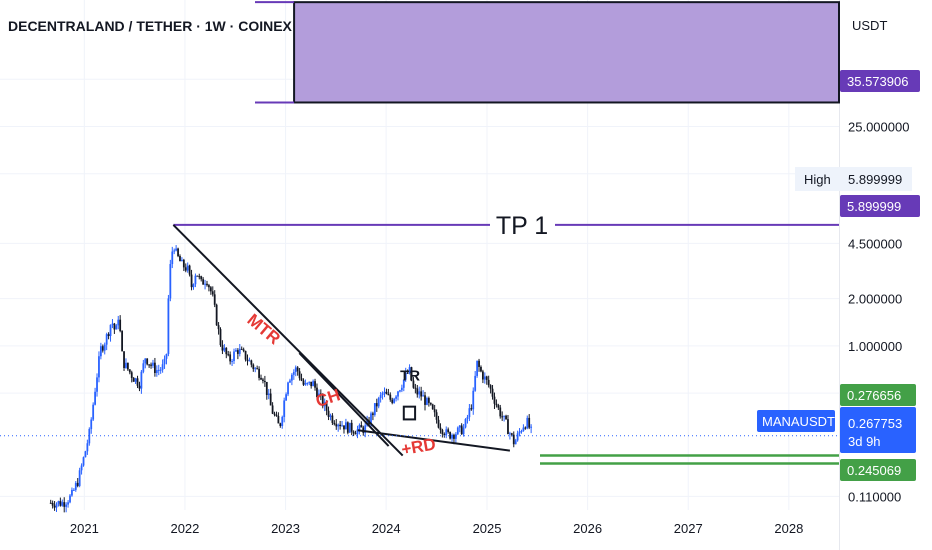 The width and height of the screenshot is (932, 550). Describe the element at coordinates (84, 528) in the screenshot. I see `x-tick-label: 2021` at that location.